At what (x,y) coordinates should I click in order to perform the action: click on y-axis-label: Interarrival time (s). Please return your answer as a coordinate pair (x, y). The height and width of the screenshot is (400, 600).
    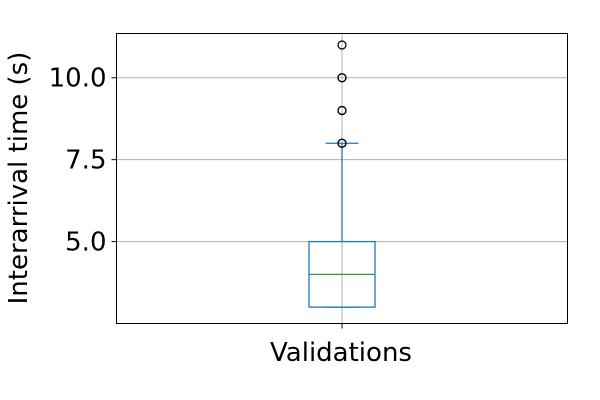
    Looking at the image, I should click on (19, 178).